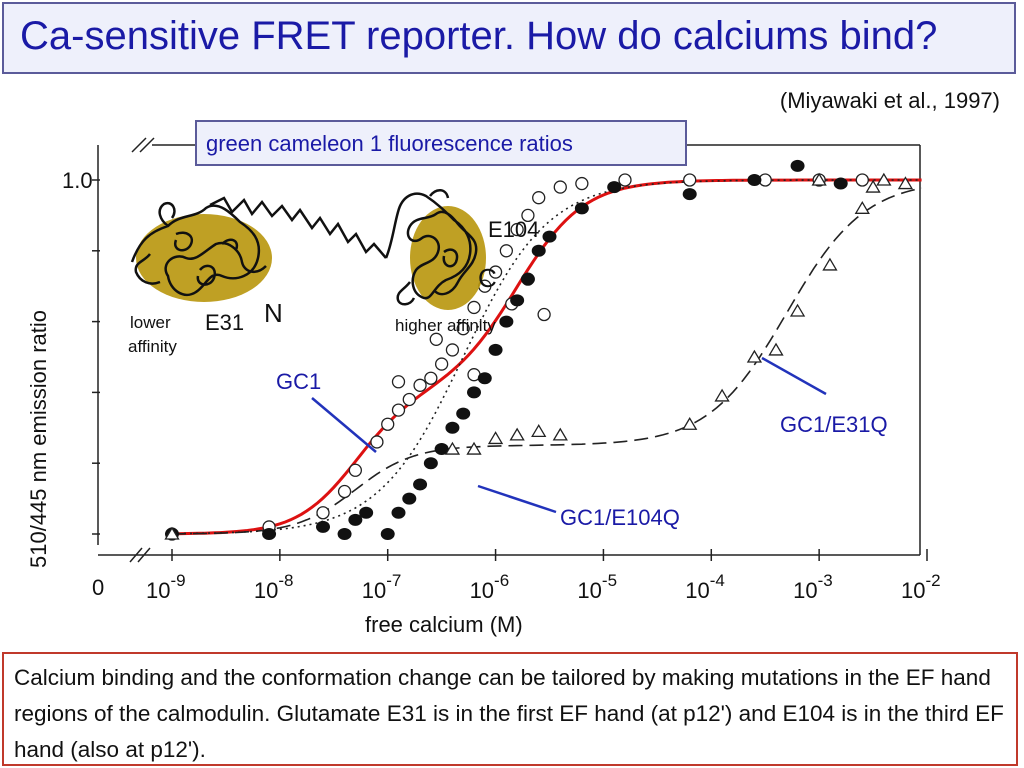 The width and height of the screenshot is (1024, 768). I want to click on plot-title: green cameleon 1 fluorescence ratios, so click(389, 143).